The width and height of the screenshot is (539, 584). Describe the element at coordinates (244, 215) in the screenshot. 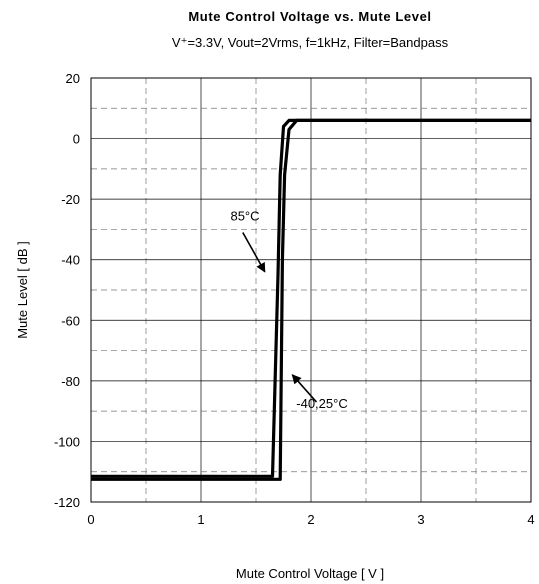

I see `annotation-label: 85°C` at that location.